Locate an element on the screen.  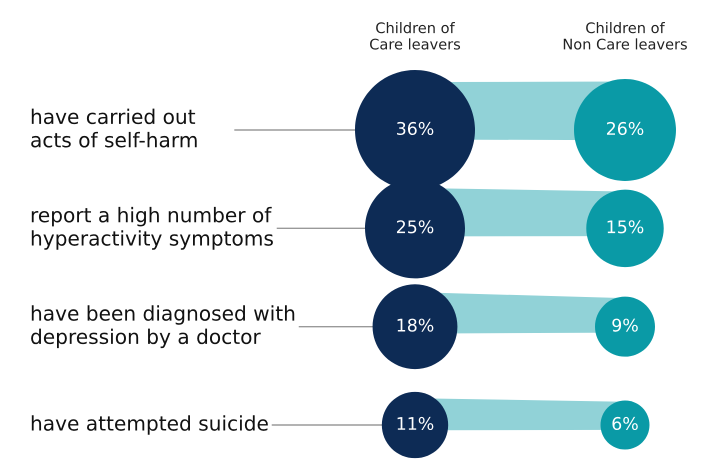
data-label: 36% is located at coordinates (415, 129).